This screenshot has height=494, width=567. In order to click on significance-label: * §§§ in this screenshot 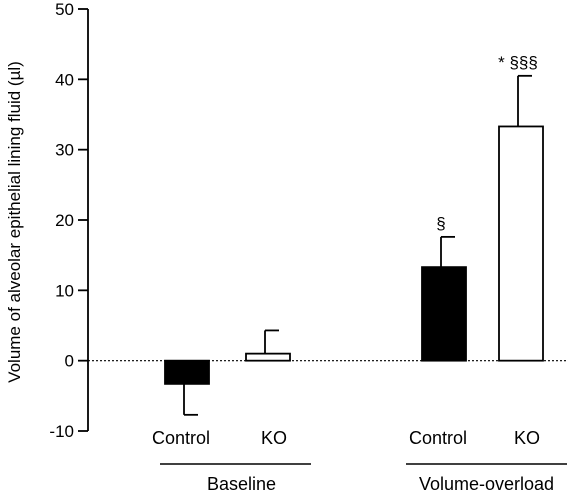, I will do `click(518, 62)`.